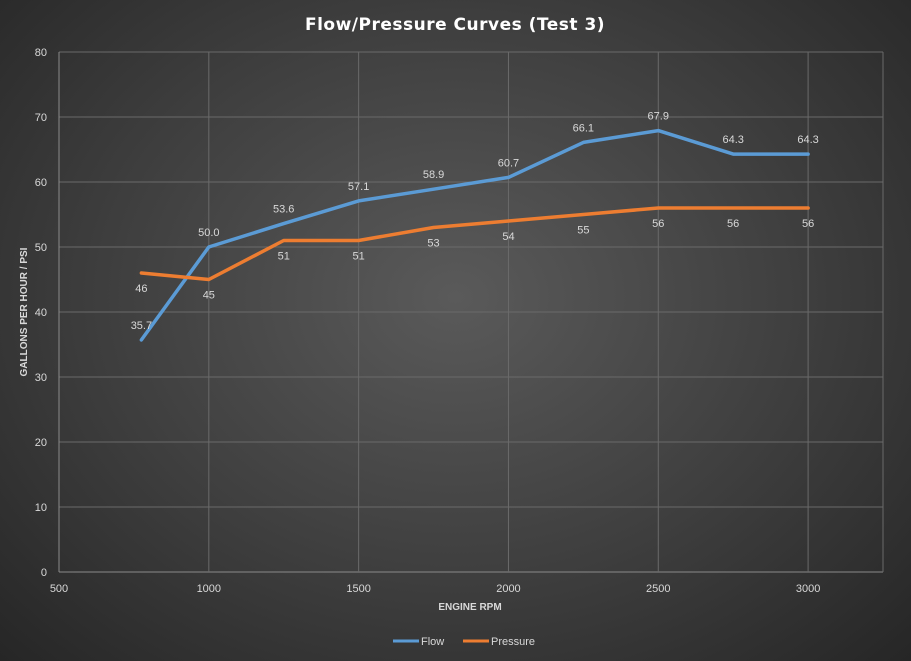 The width and height of the screenshot is (911, 661). I want to click on data-label-pressure: 53, so click(433, 244).